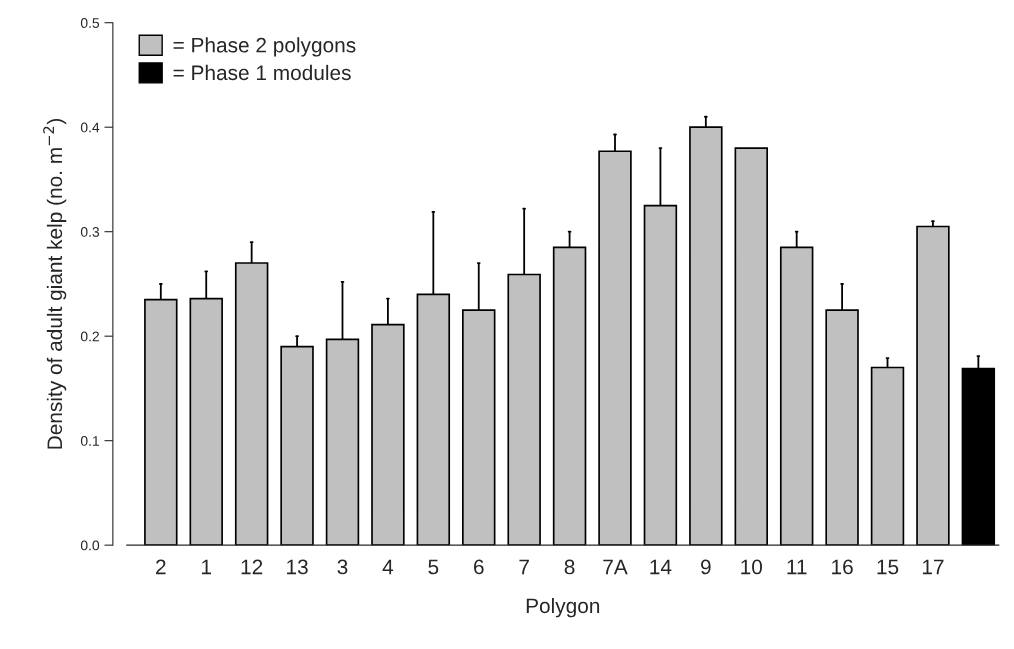 The width and height of the screenshot is (1014, 649). I want to click on x-tick-label: 16, so click(842, 567).